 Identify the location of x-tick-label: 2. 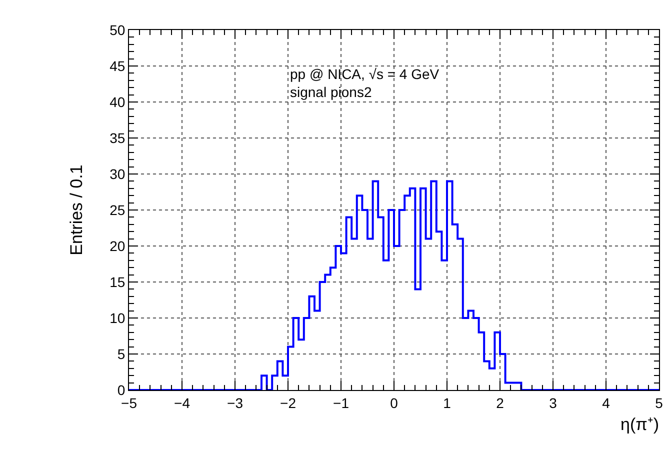
(500, 402).